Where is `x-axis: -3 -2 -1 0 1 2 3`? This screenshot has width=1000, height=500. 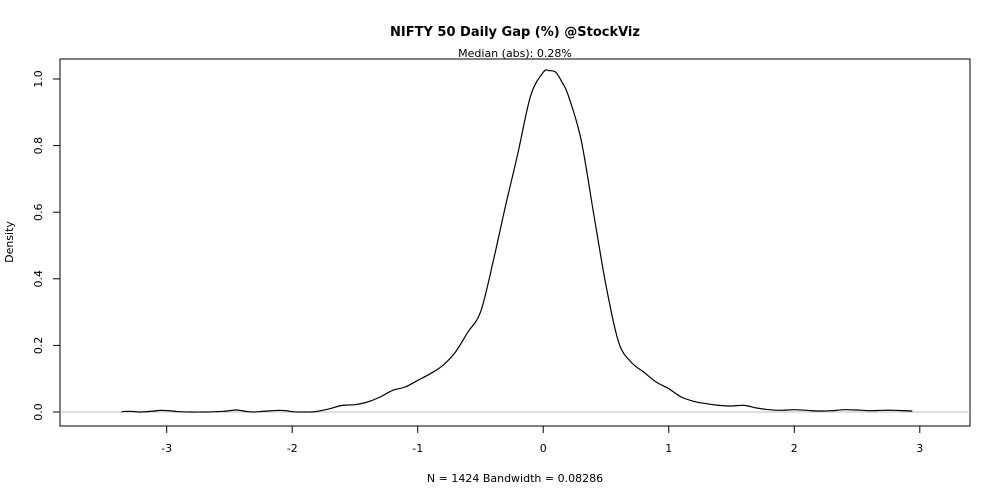
x-axis: -3 -2 -1 0 1 2 3 is located at coordinates (542, 440).